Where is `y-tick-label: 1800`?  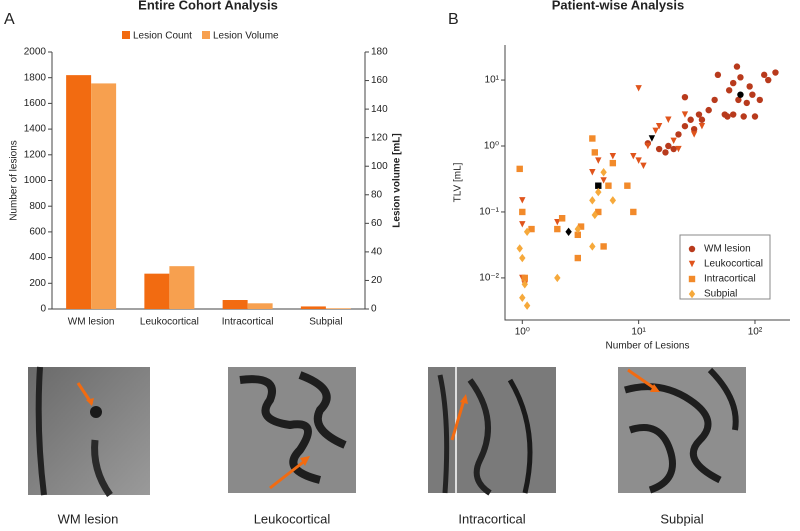 y-tick-label: 1800 is located at coordinates (35, 77).